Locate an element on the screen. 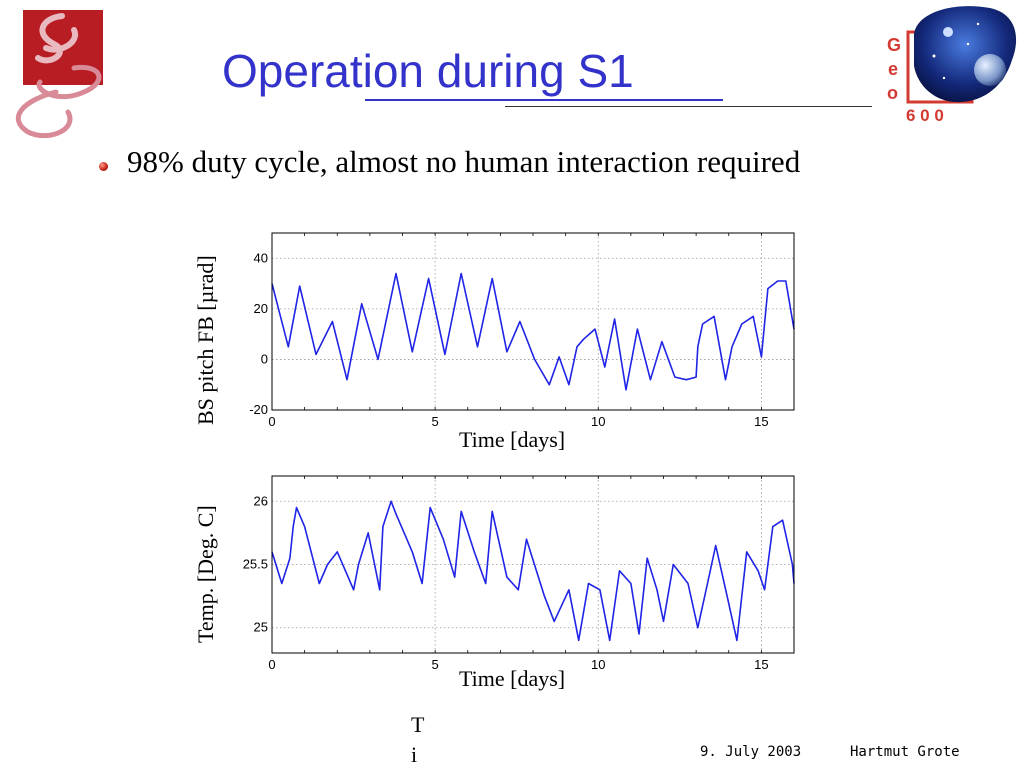 The image size is (1023, 767). chart1-xlabel: Time [days] is located at coordinates (512, 439).